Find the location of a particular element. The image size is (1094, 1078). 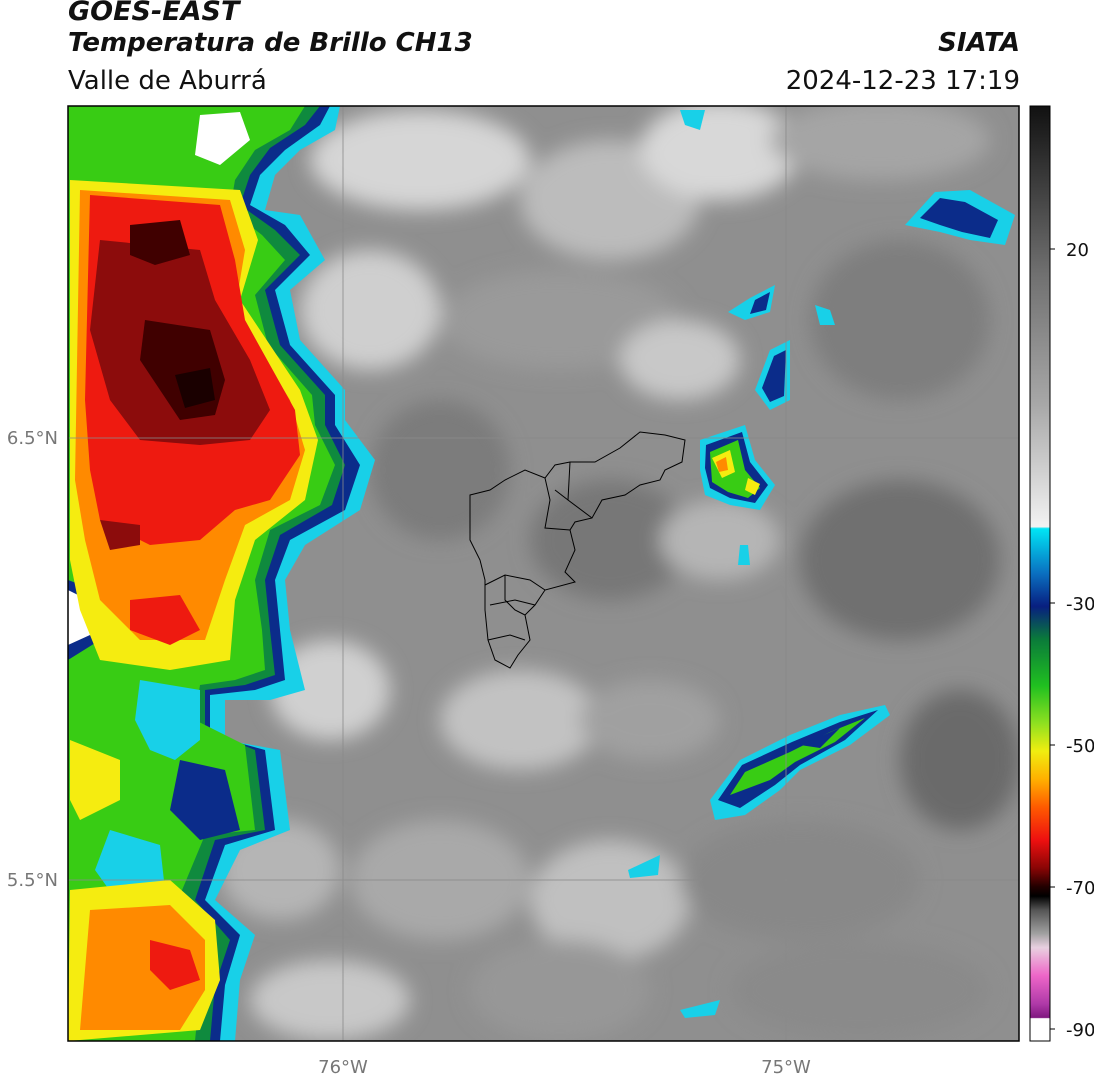

colorbar-tick-label: -90 is located at coordinates (1080, 1030).